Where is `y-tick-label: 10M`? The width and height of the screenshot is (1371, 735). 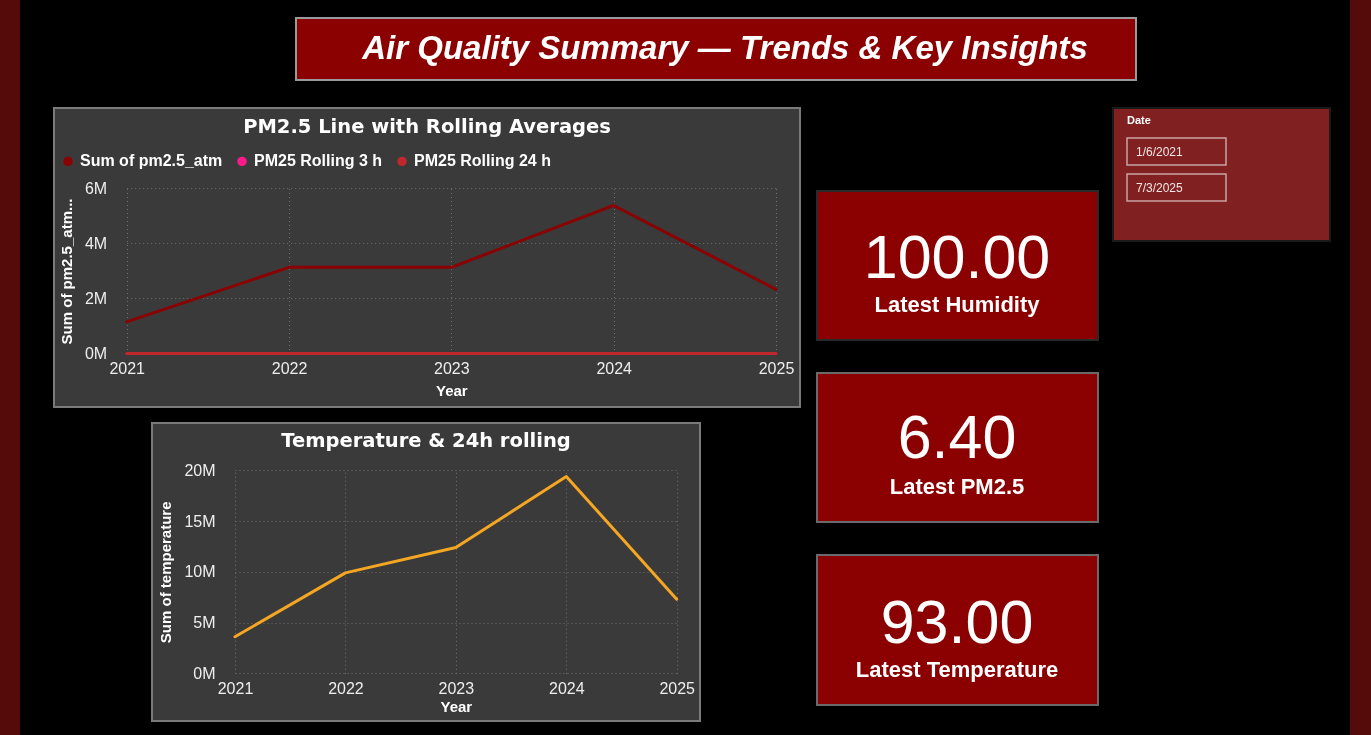 y-tick-label: 10M is located at coordinates (200, 572).